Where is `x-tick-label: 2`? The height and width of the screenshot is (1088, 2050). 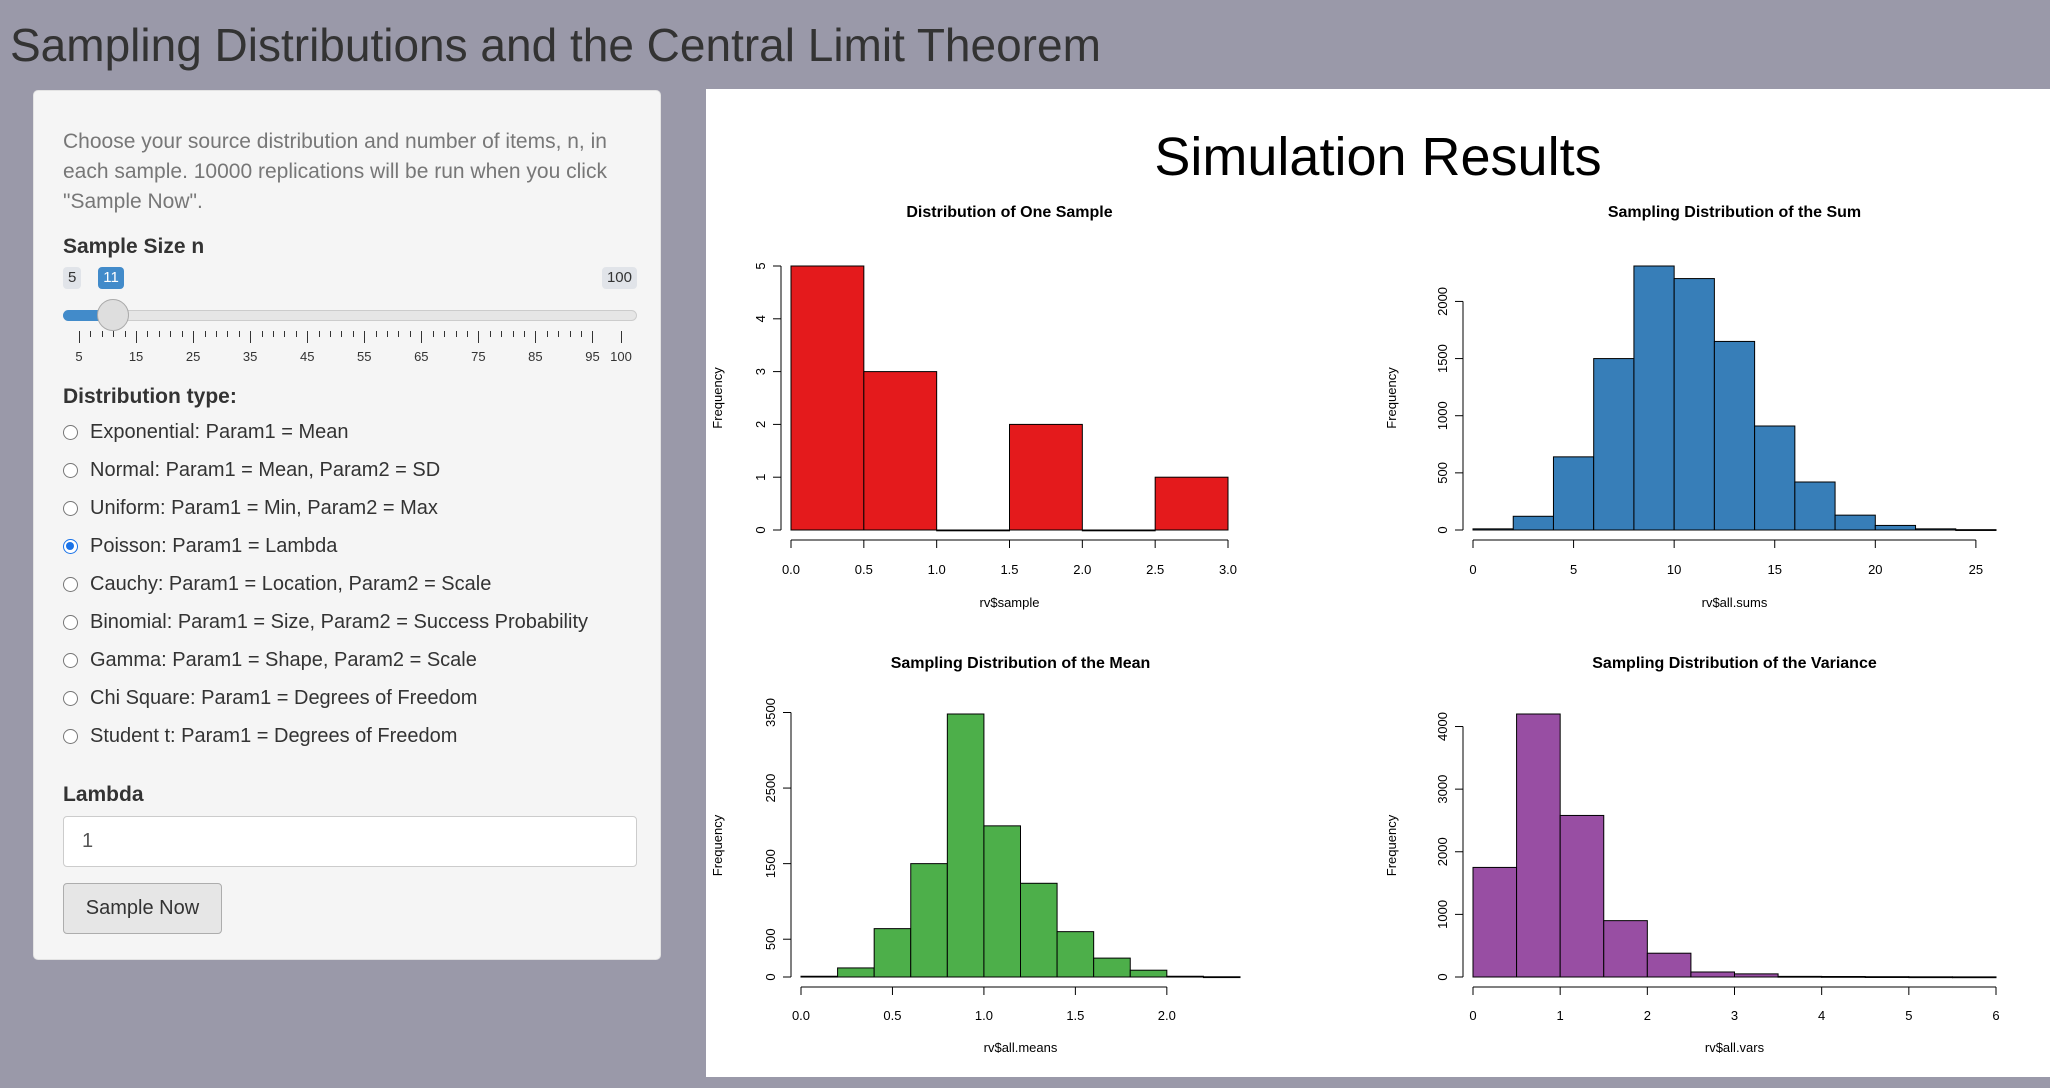
x-tick-label: 2 is located at coordinates (1647, 1015).